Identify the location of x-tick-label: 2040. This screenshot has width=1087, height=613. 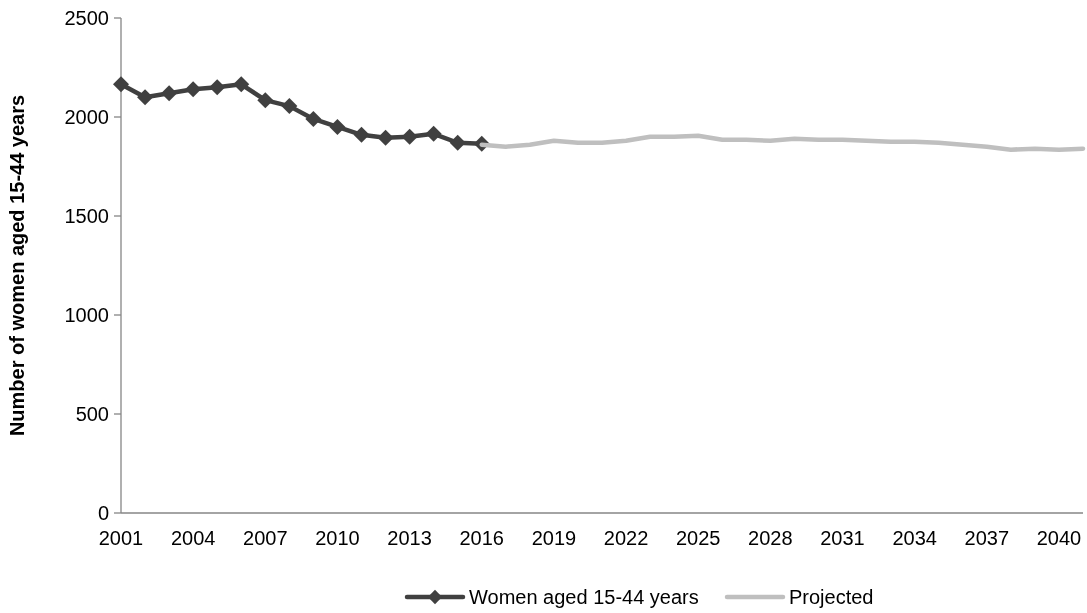
(1059, 538).